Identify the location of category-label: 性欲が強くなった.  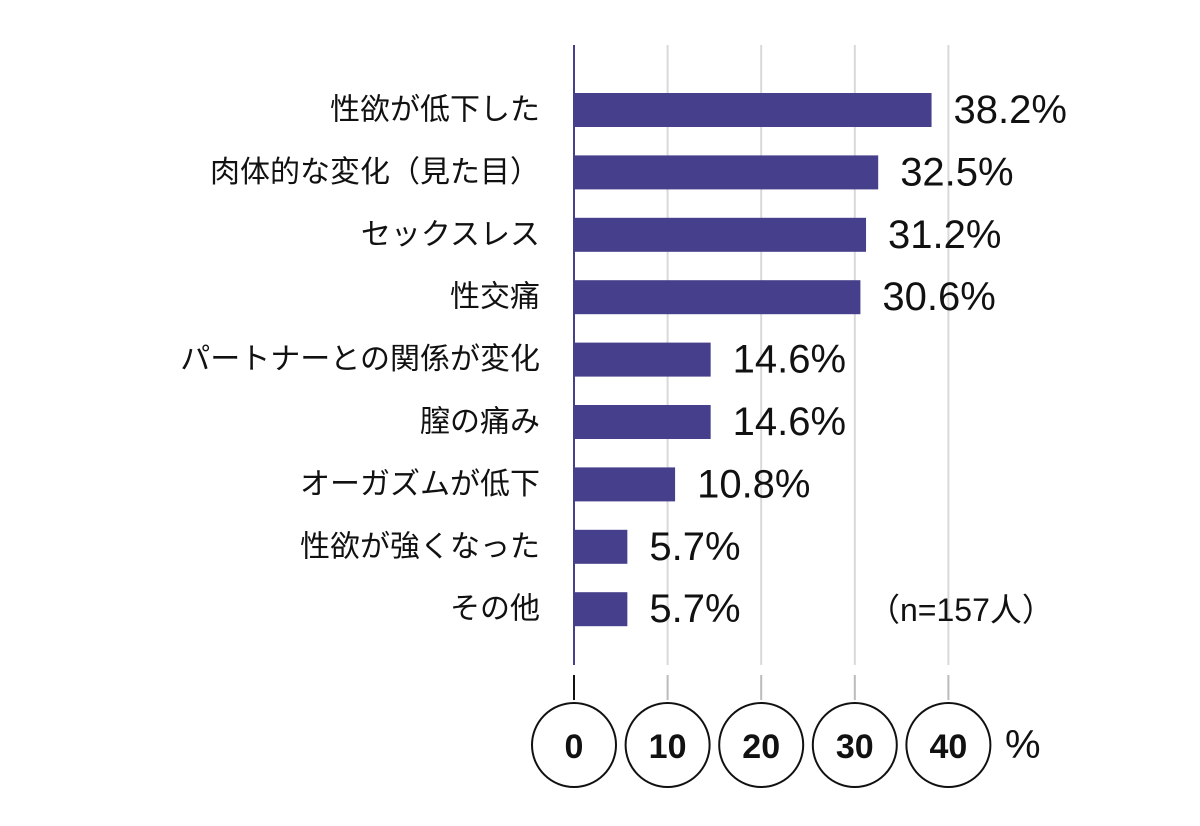
(420, 546).